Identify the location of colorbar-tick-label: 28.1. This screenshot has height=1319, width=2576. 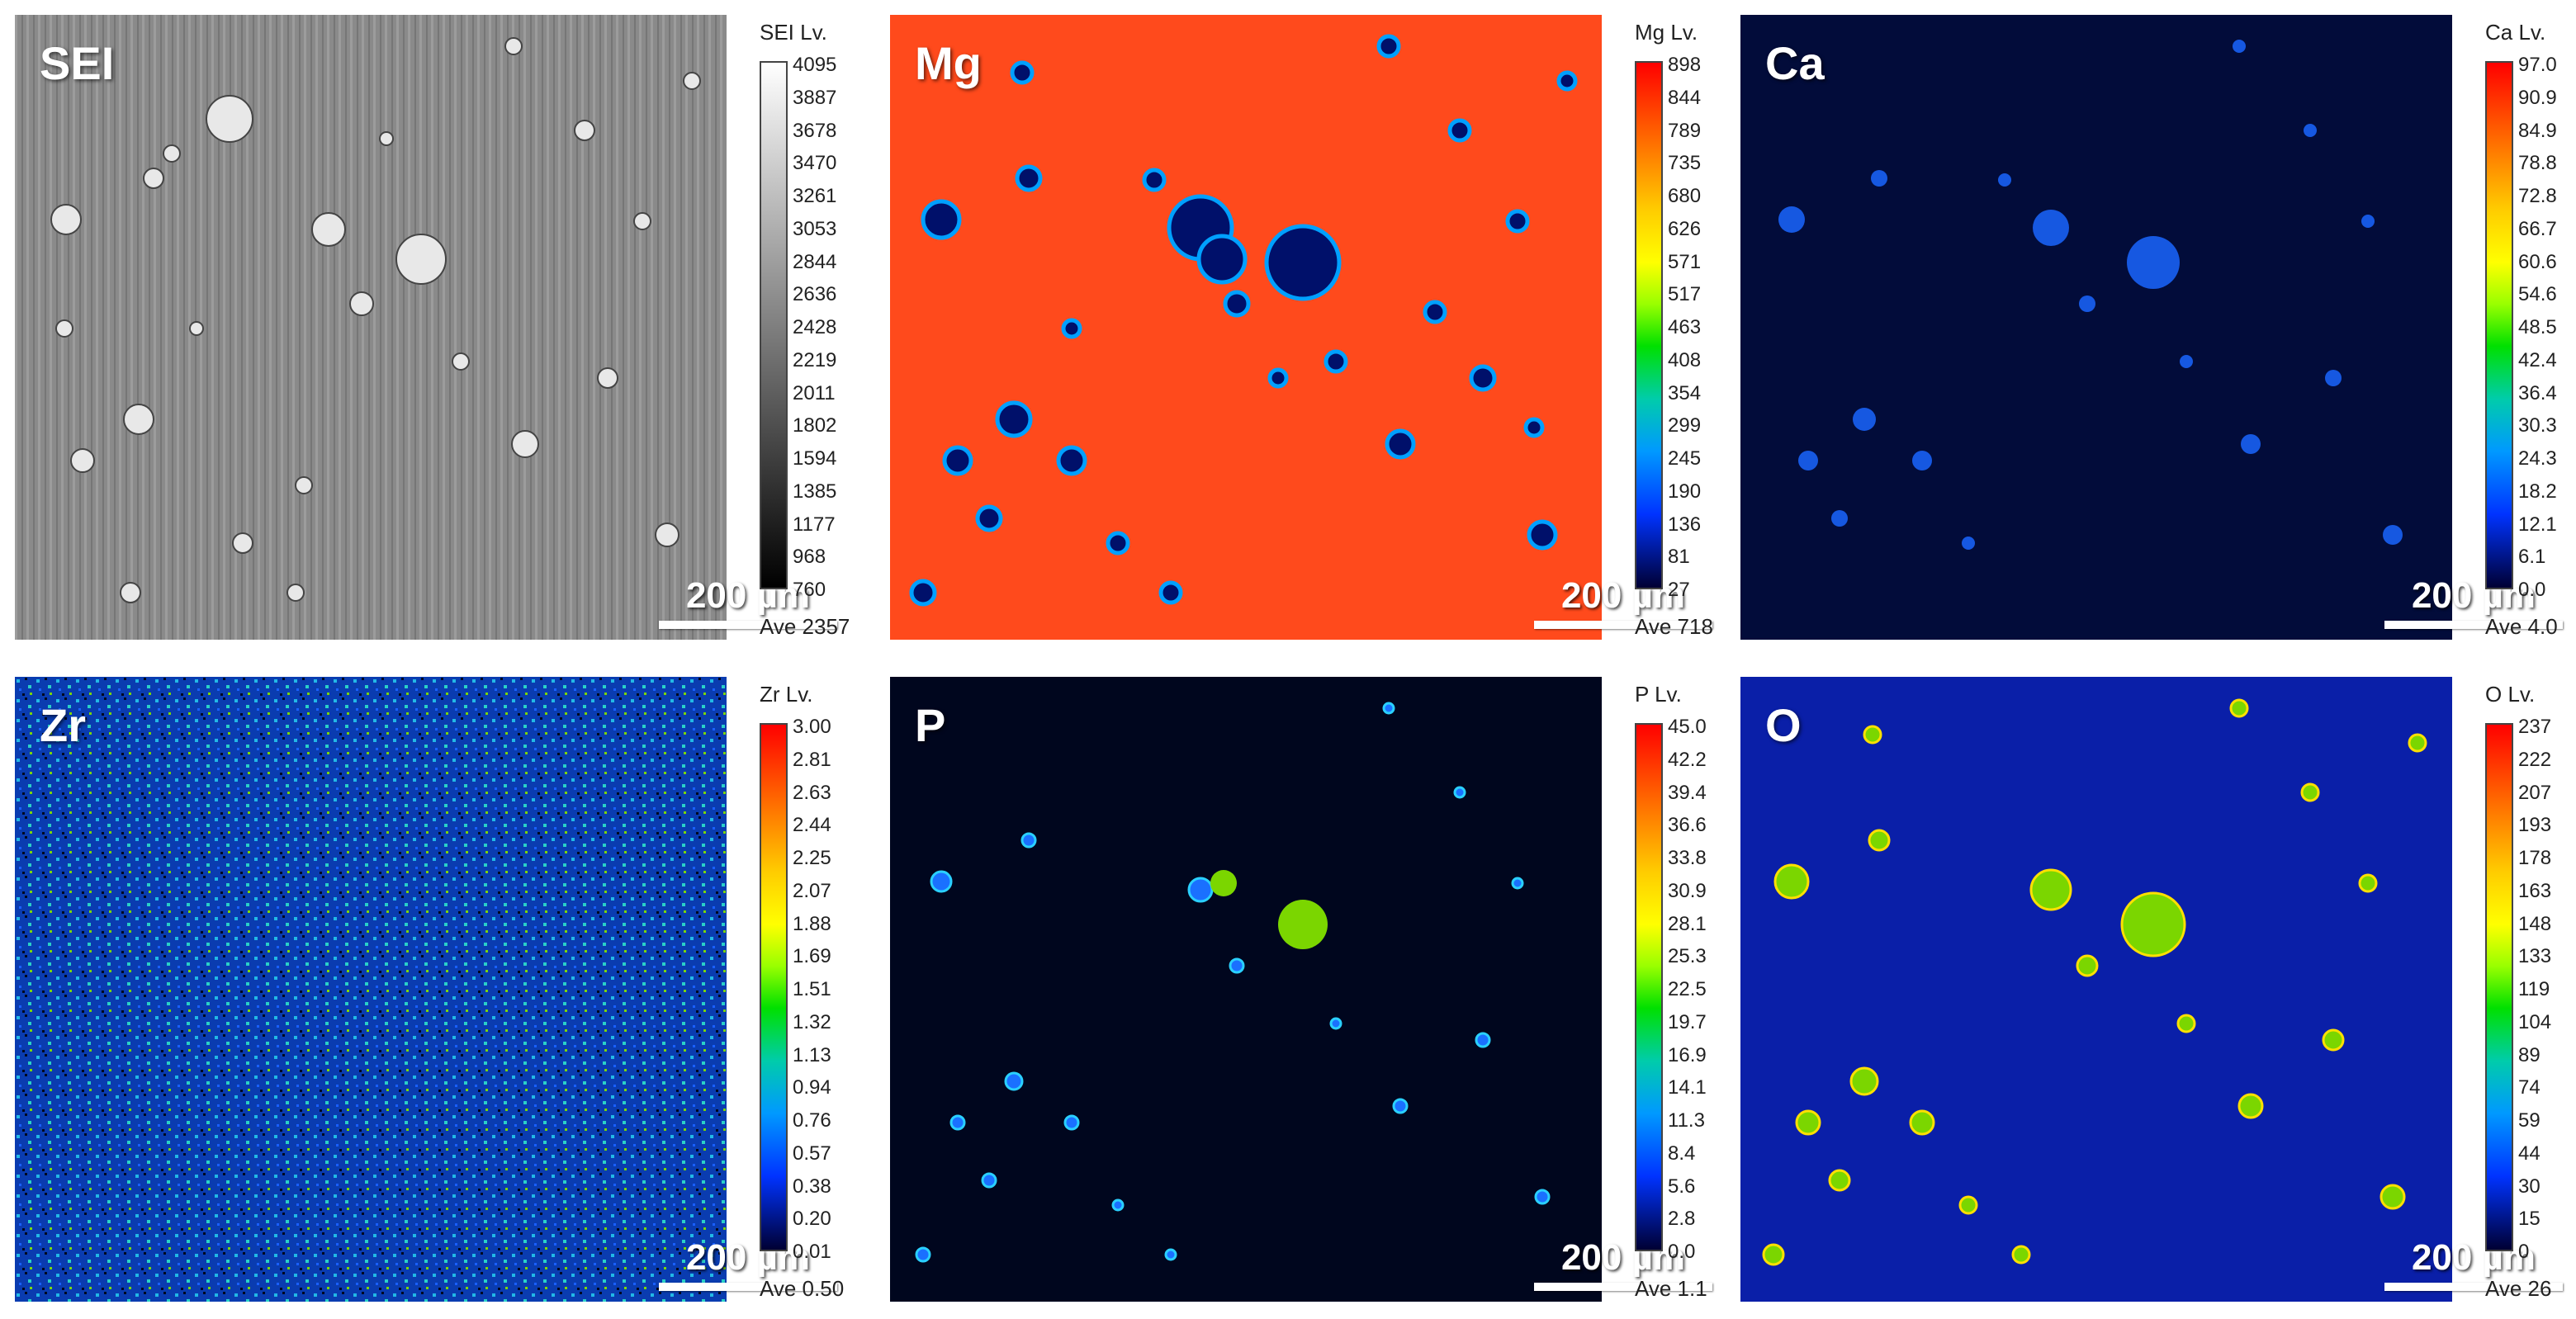
(1687, 924).